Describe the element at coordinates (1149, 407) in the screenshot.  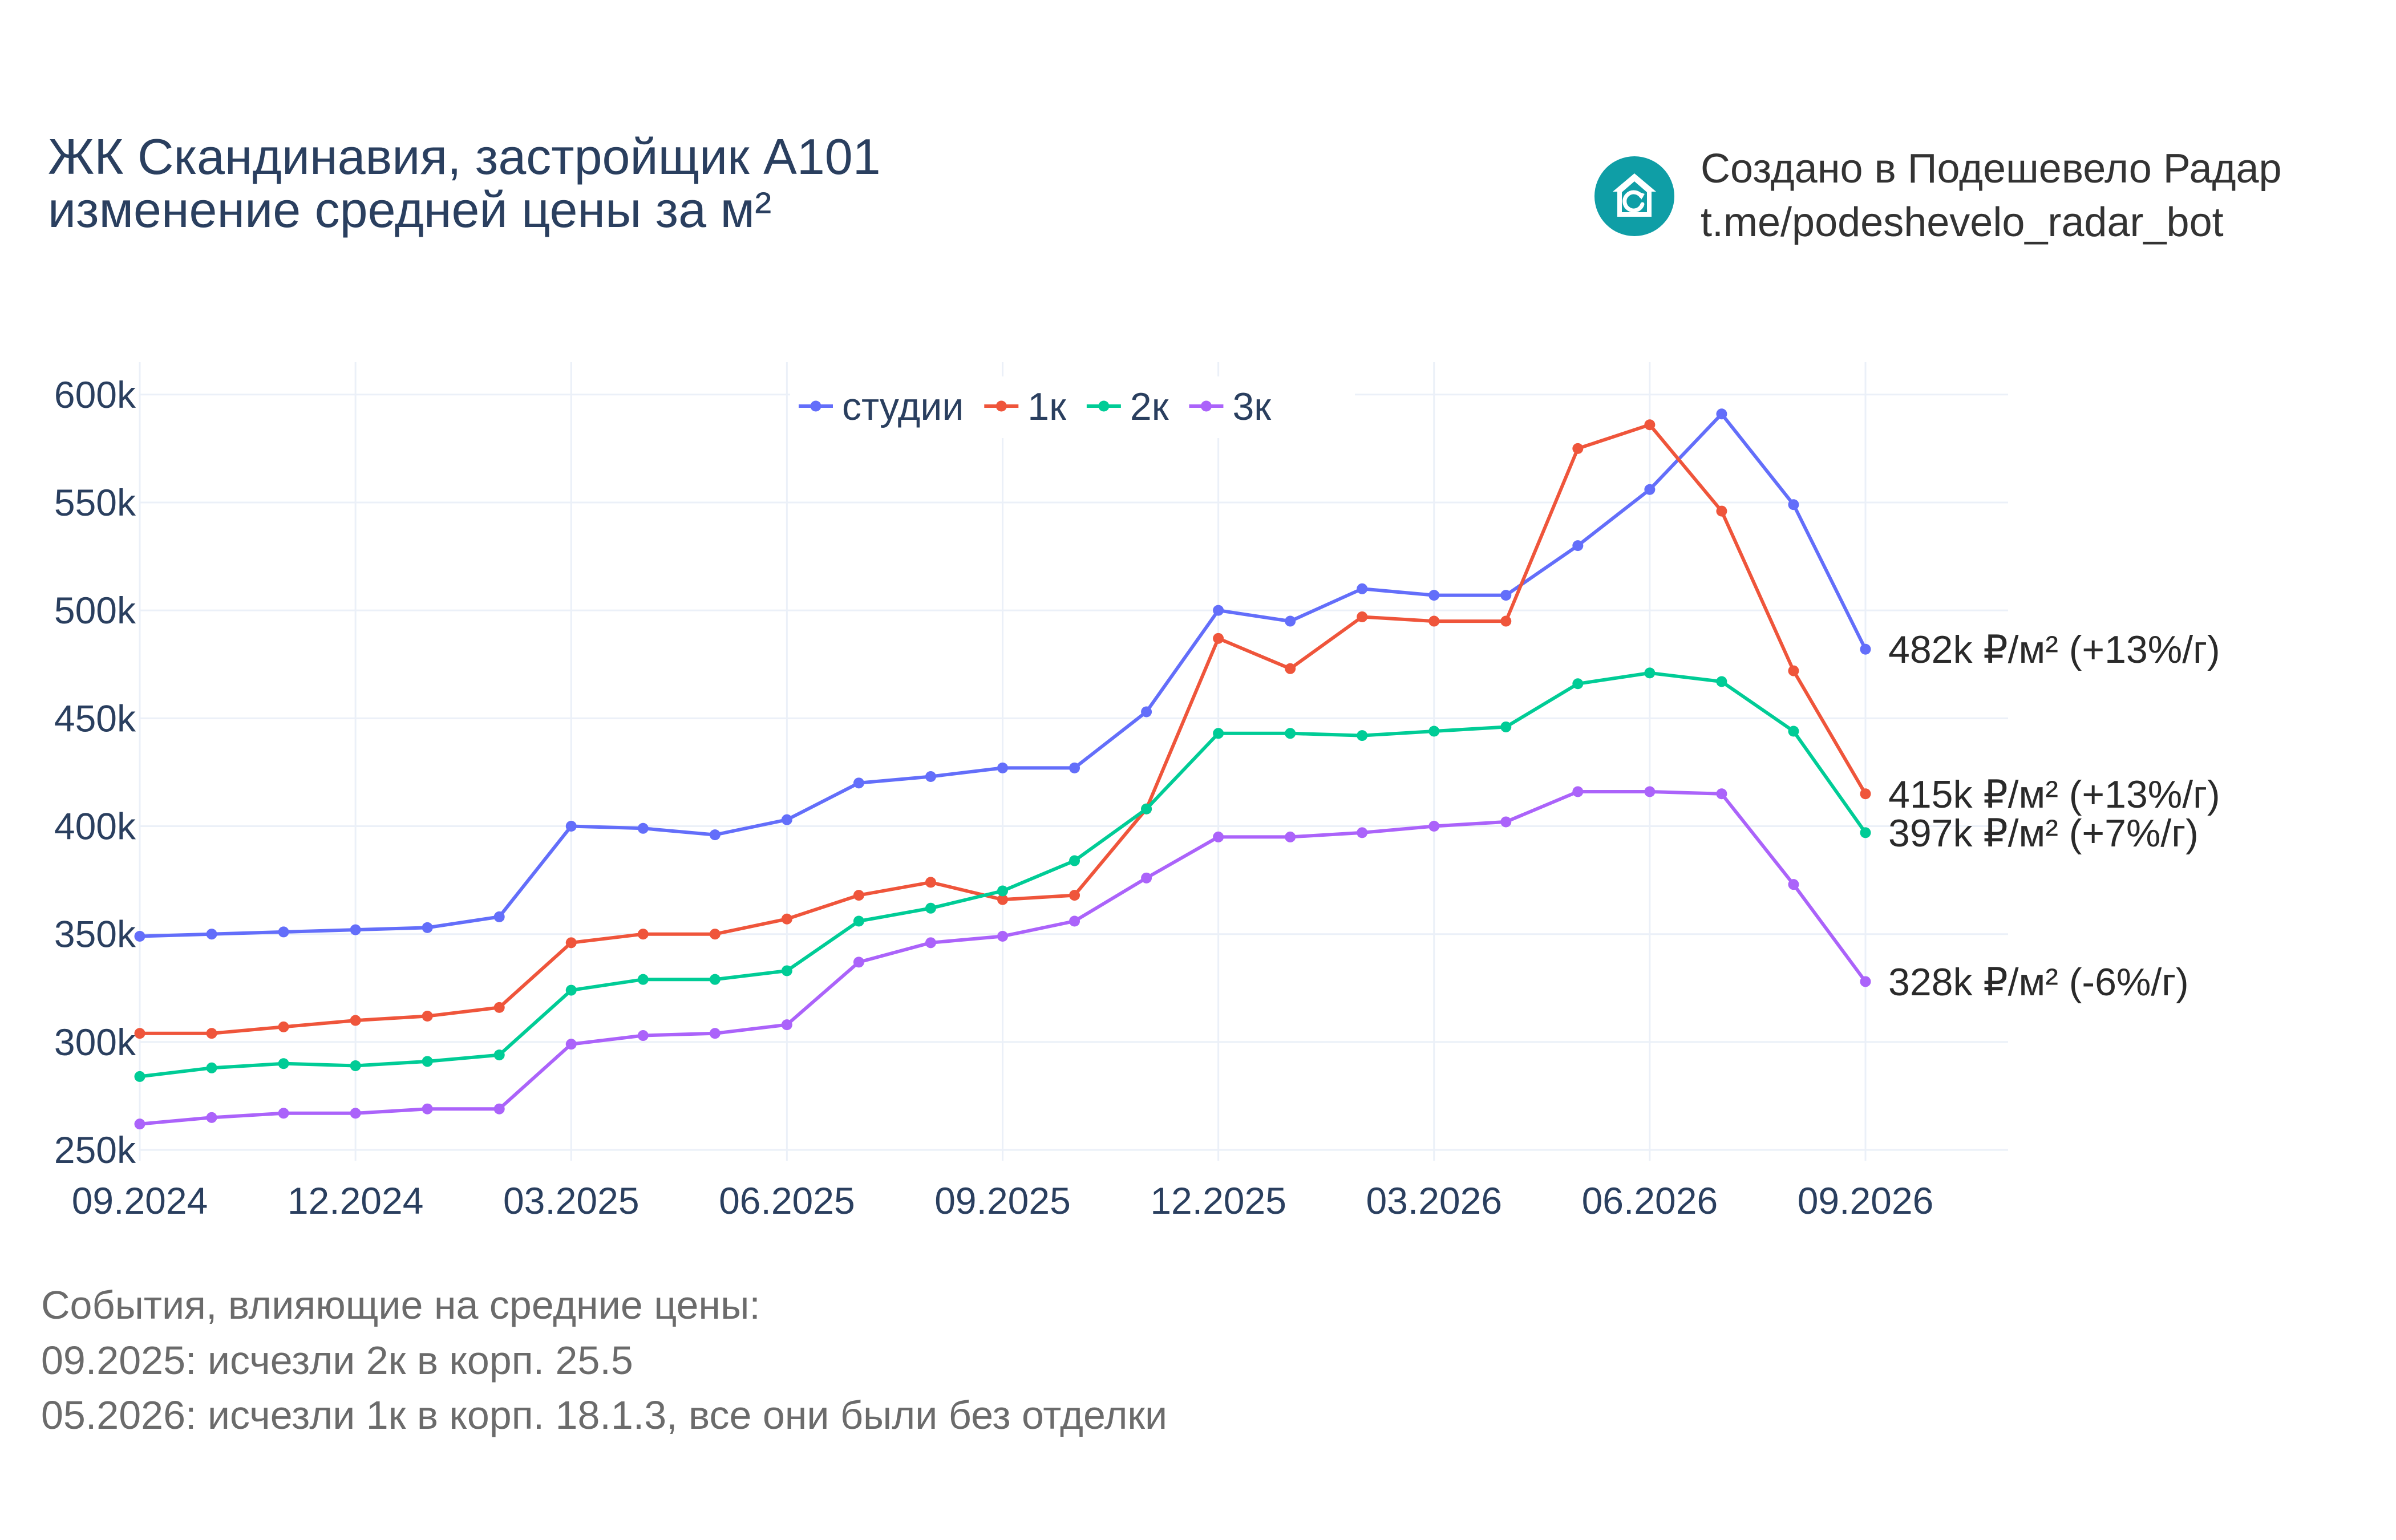
I see `legend-label: 2к` at that location.